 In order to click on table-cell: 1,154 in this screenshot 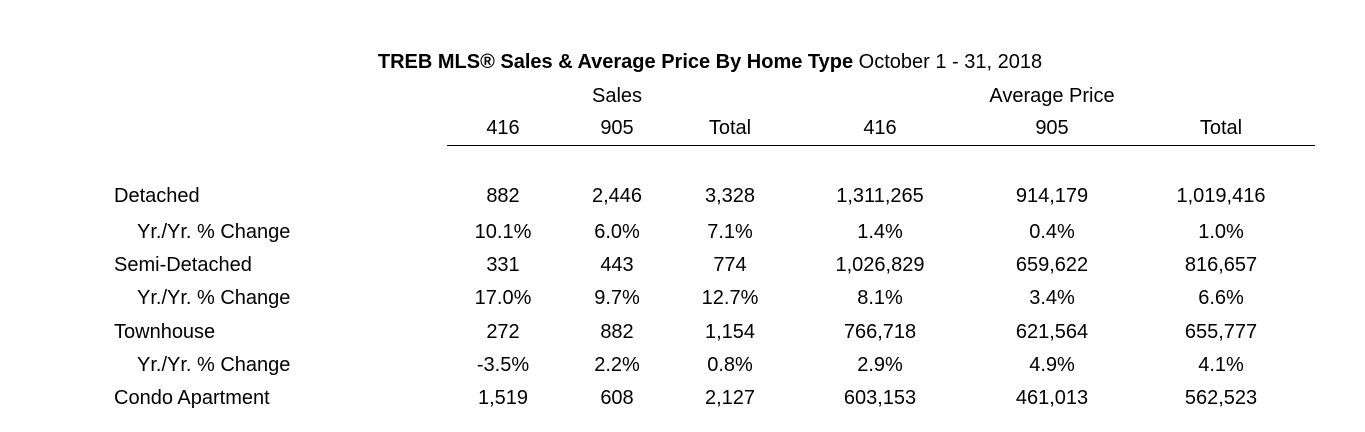, I will do `click(730, 332)`.